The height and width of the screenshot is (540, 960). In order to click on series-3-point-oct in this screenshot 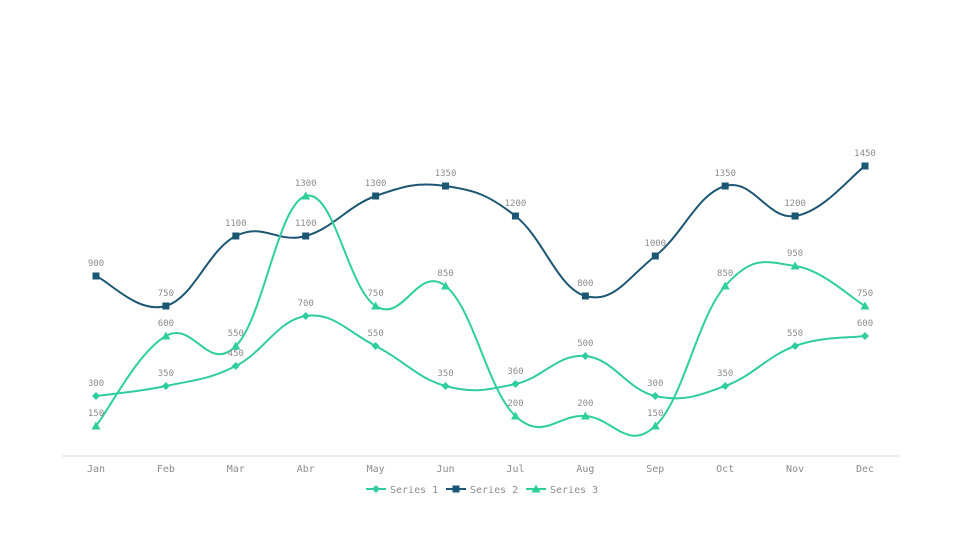, I will do `click(725, 285)`.